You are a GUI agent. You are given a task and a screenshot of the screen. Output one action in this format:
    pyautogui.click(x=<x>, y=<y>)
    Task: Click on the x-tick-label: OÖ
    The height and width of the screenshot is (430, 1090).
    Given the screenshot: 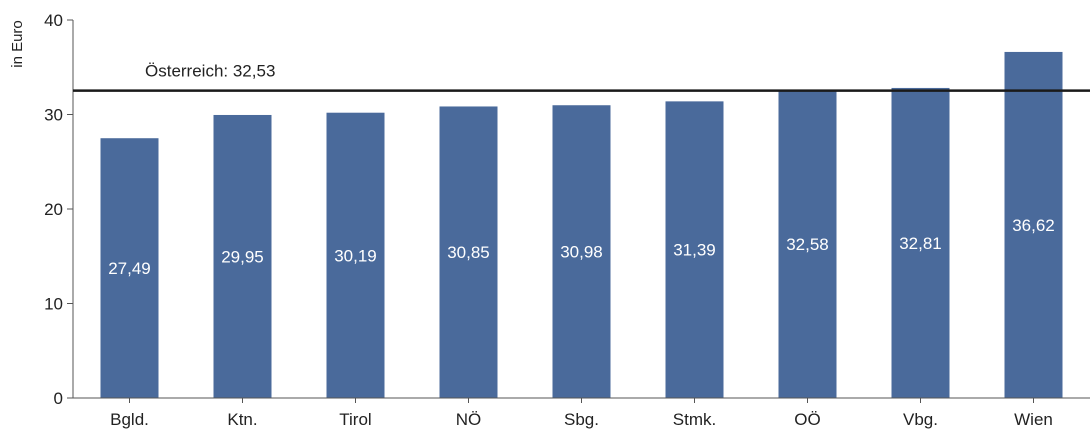 What is the action you would take?
    pyautogui.click(x=807, y=419)
    